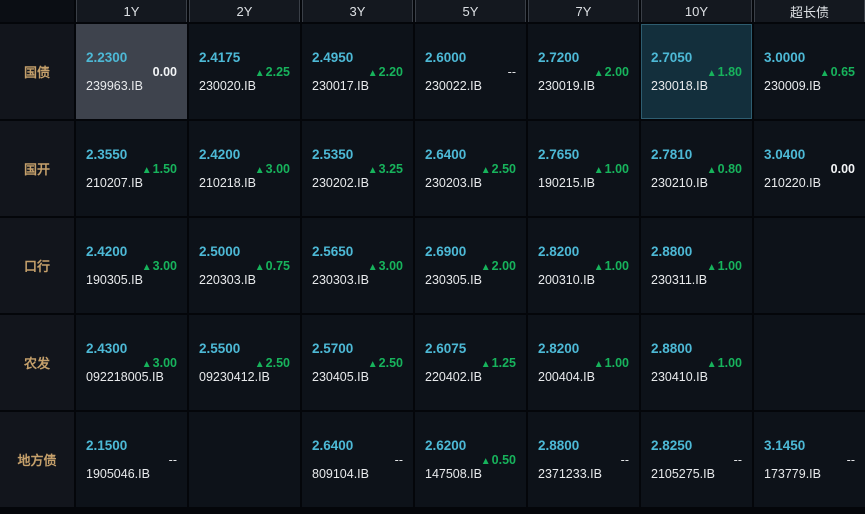 This screenshot has height=514, width=865. What do you see at coordinates (470, 265) in the screenshot?
I see `grid-cell-r2-c3: 2.6900 230305.IB ▲2.00` at bounding box center [470, 265].